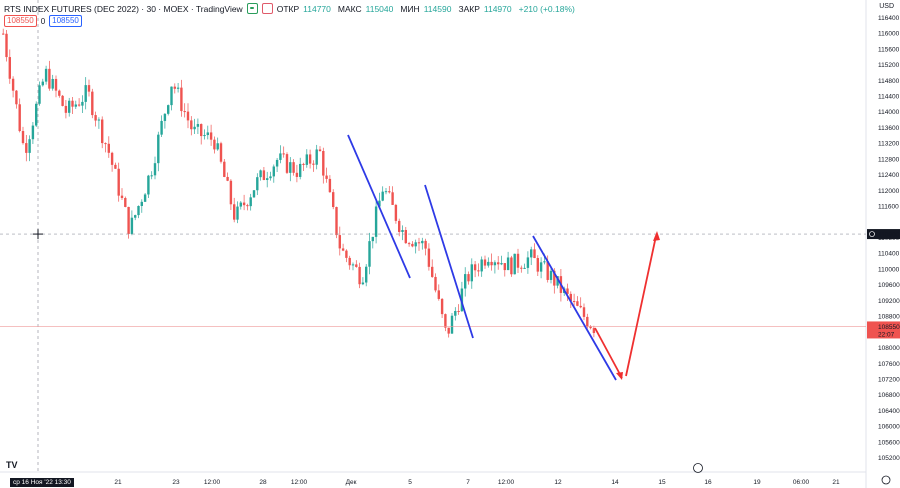  I want to click on y-tick-label: 109600, so click(889, 285).